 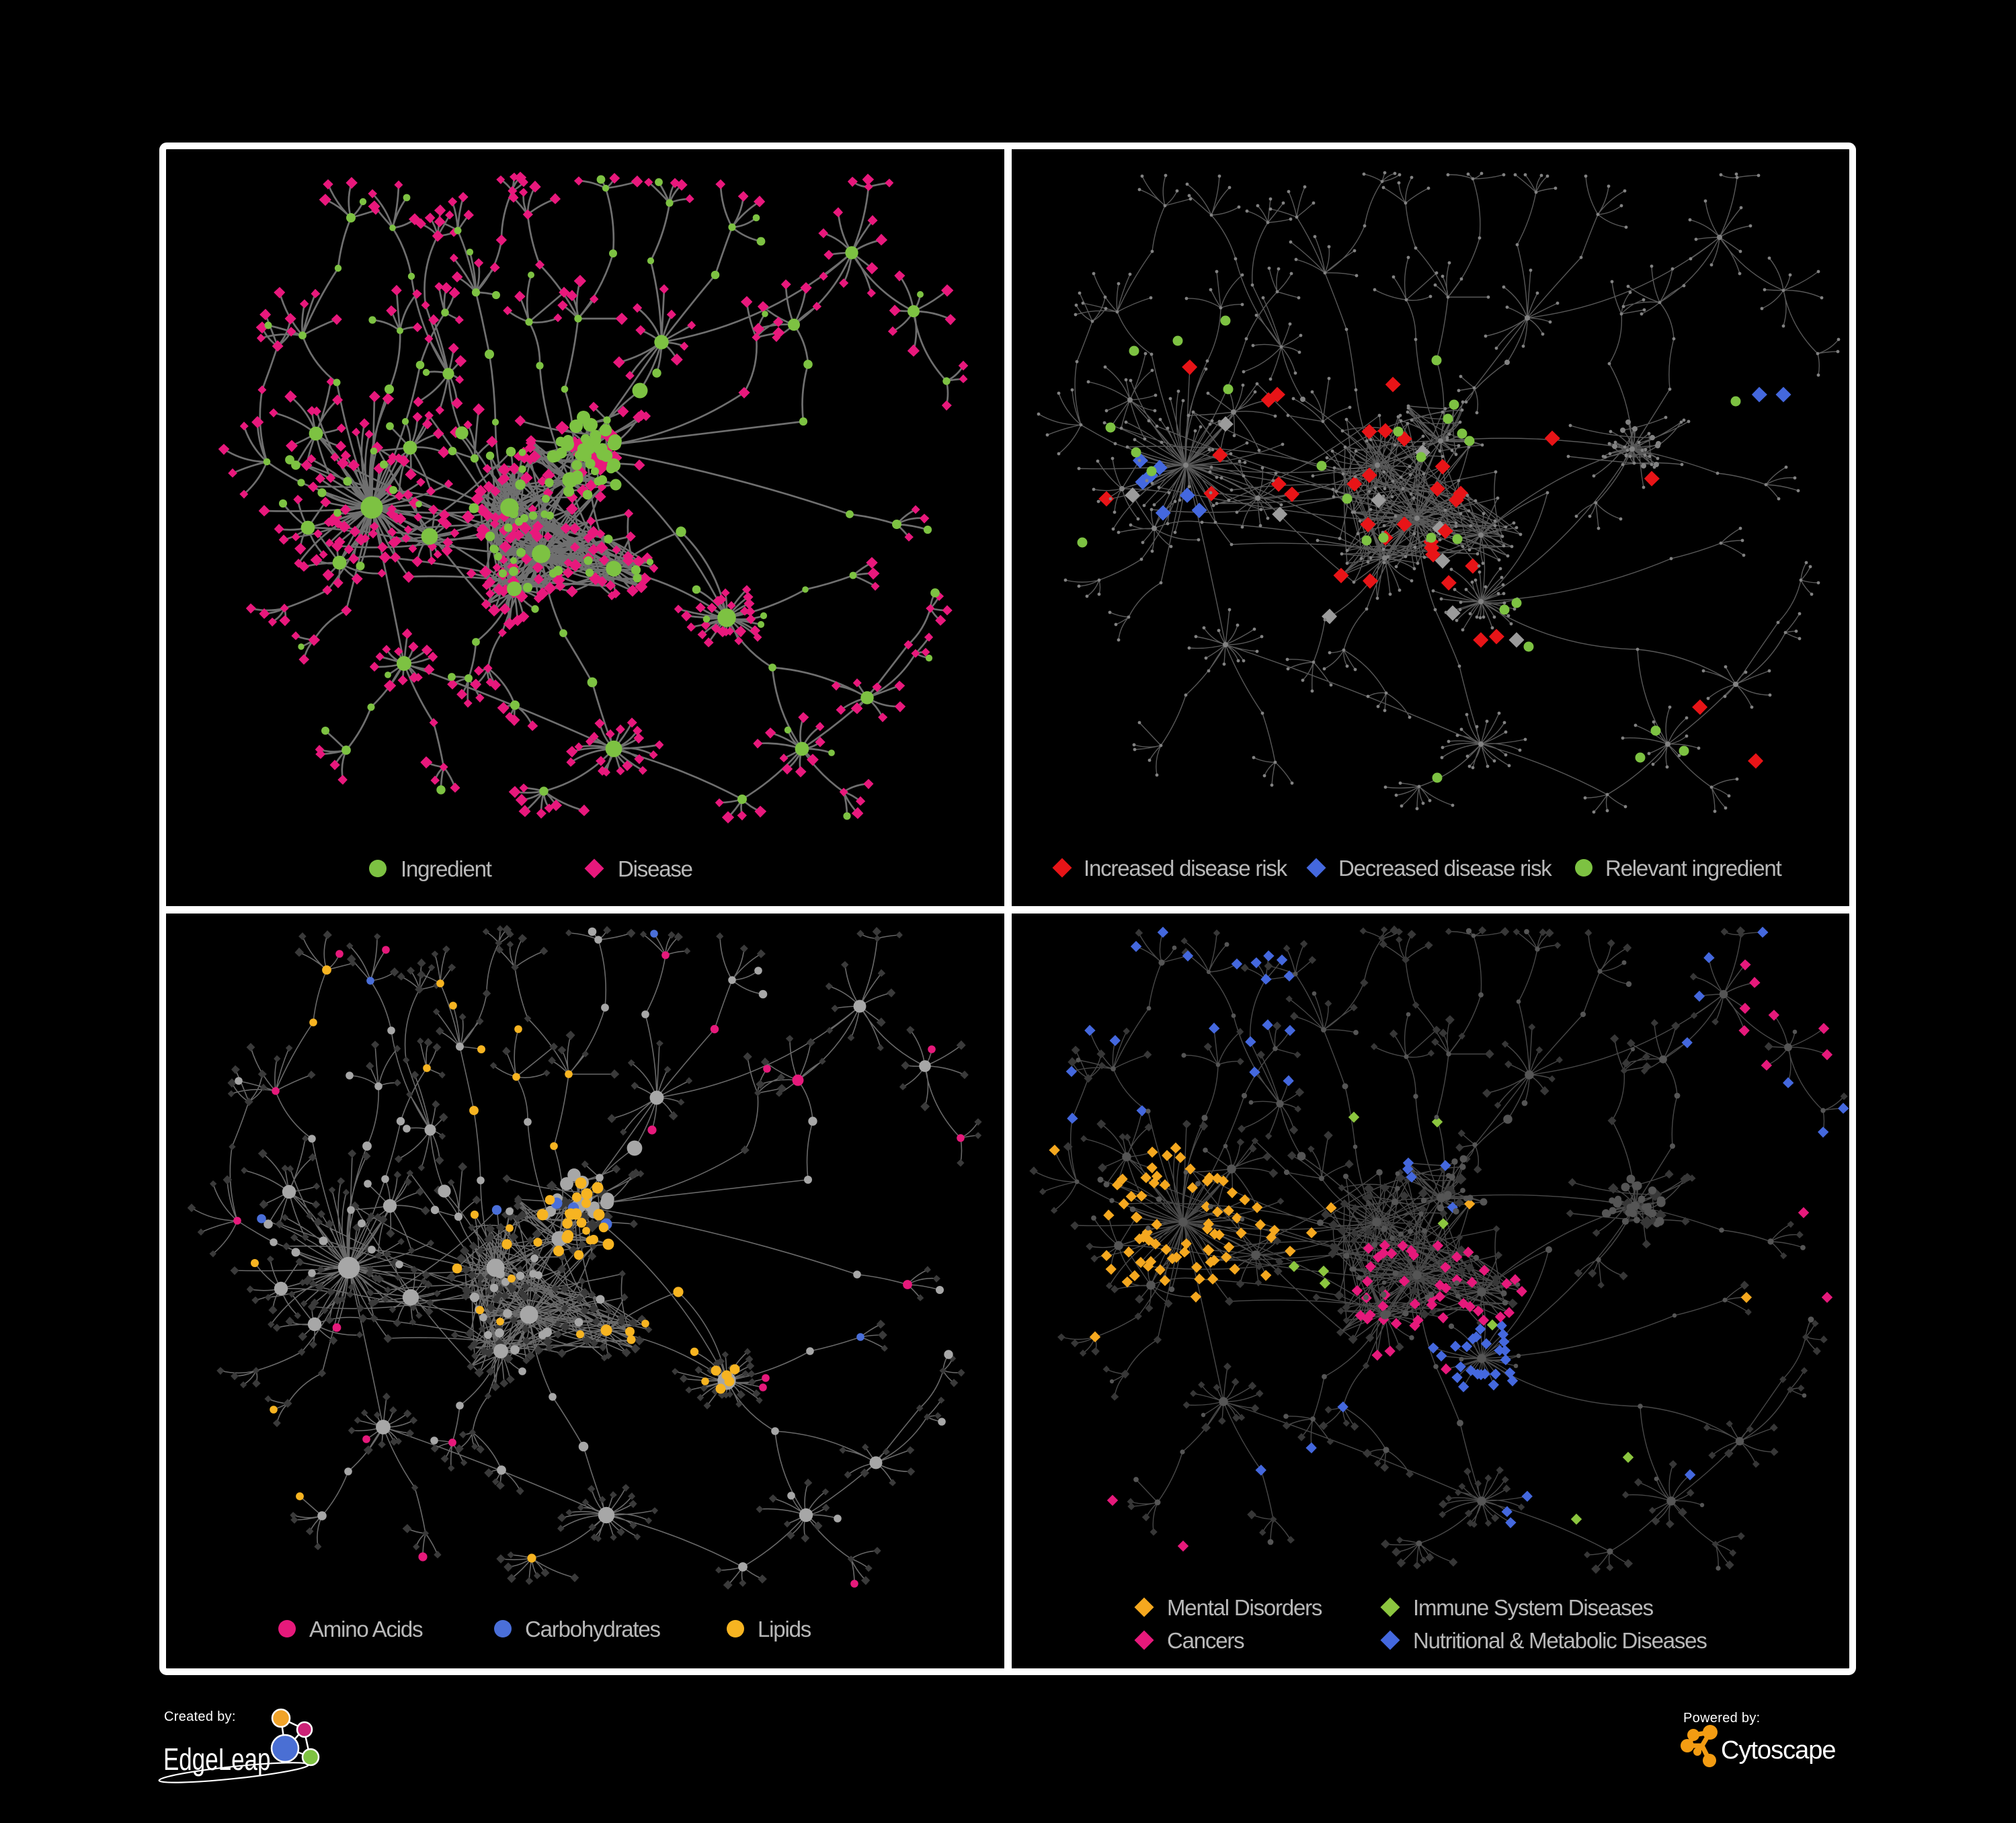 What do you see at coordinates (200, 1716) in the screenshot?
I see `svg-text: Created by:` at bounding box center [200, 1716].